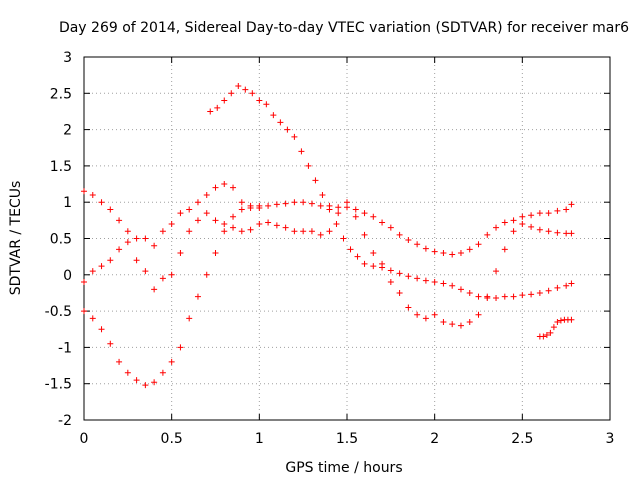  I want to click on x-axis-label: GPS time / hours, so click(343, 468).